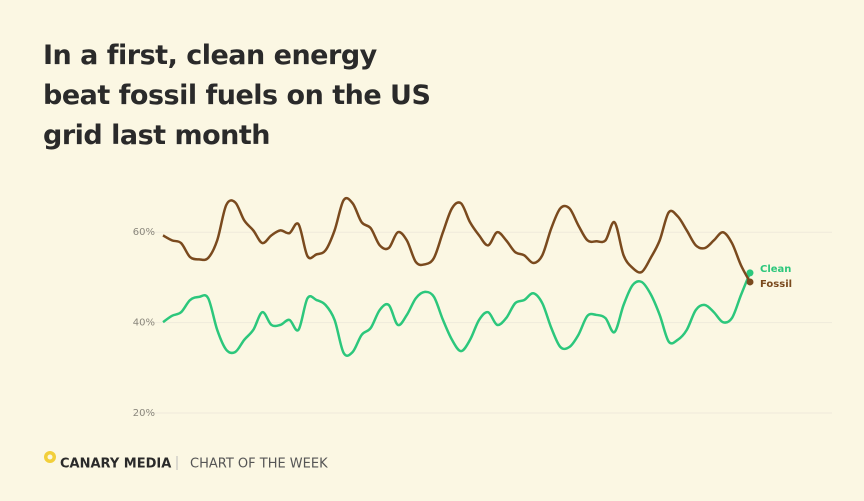  I want to click on y-tick-label: 60%, so click(144, 232).